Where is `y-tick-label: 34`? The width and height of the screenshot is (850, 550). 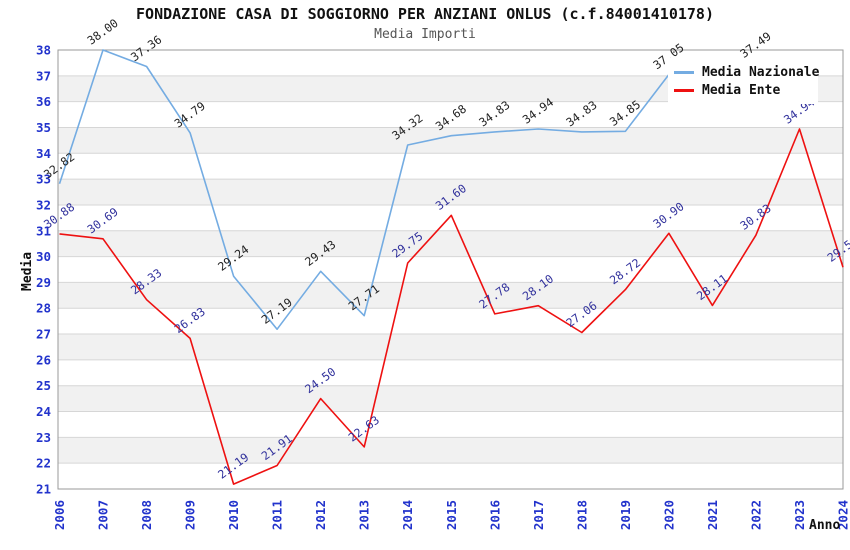 y-tick-label: 34 is located at coordinates (43, 153).